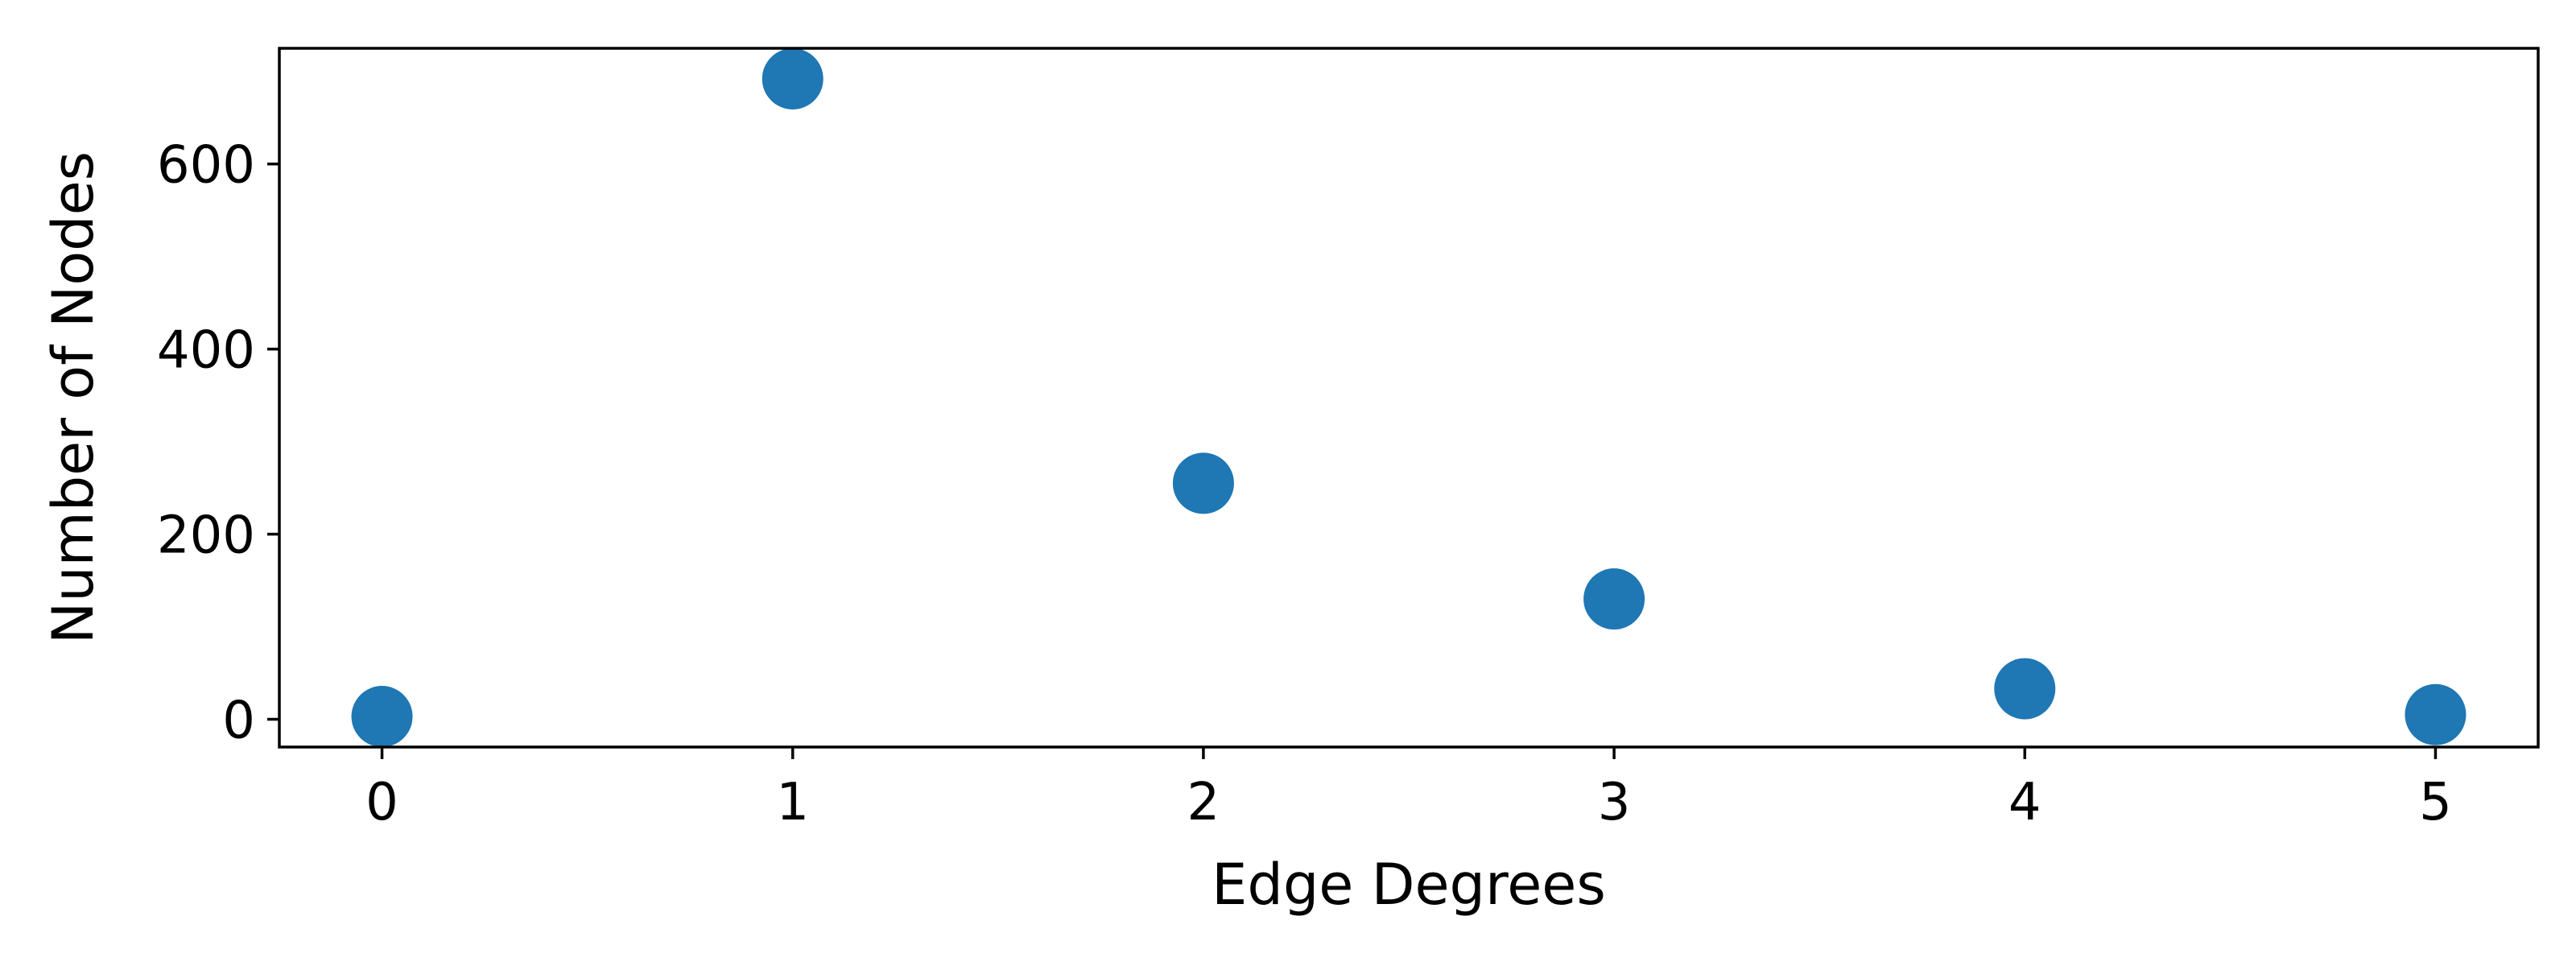  I want to click on x-tick-label: 0, so click(381, 802).